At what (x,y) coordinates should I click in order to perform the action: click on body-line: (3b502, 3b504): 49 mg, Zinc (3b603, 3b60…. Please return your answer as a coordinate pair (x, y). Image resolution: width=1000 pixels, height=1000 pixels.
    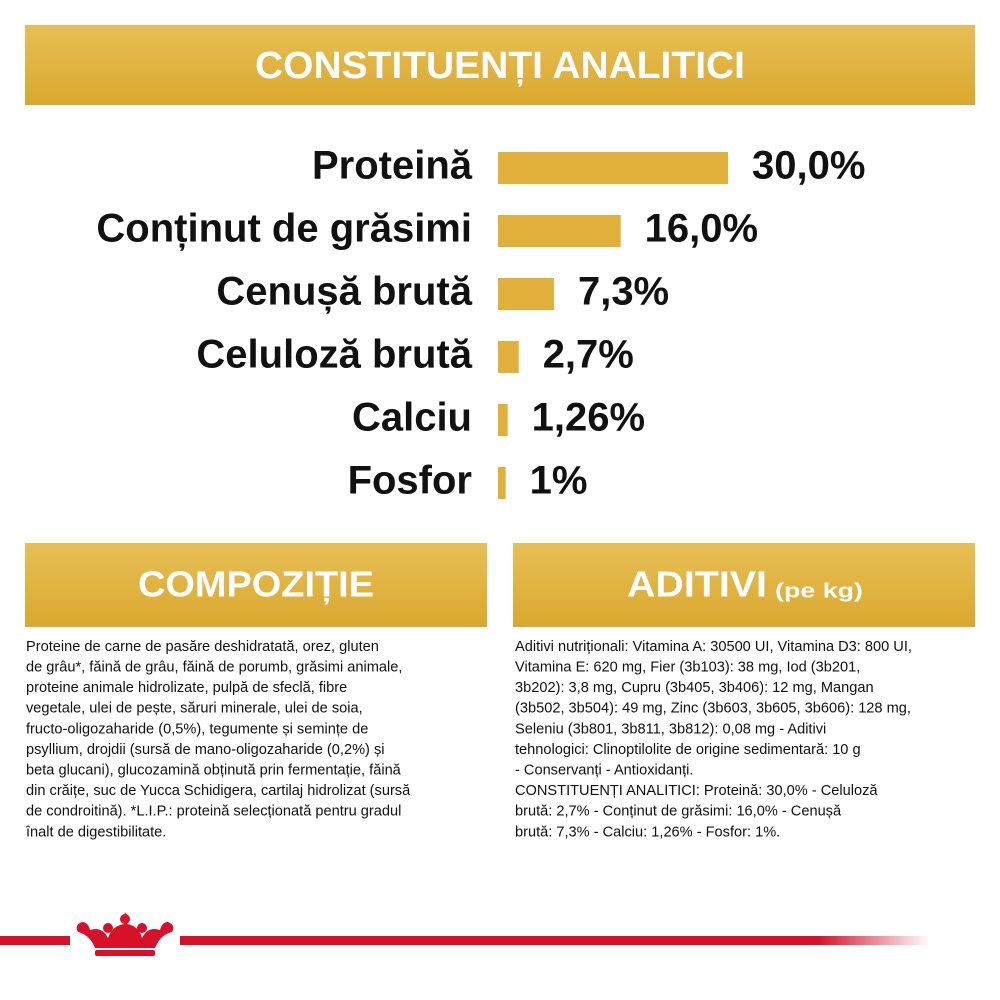
    Looking at the image, I should click on (713, 709).